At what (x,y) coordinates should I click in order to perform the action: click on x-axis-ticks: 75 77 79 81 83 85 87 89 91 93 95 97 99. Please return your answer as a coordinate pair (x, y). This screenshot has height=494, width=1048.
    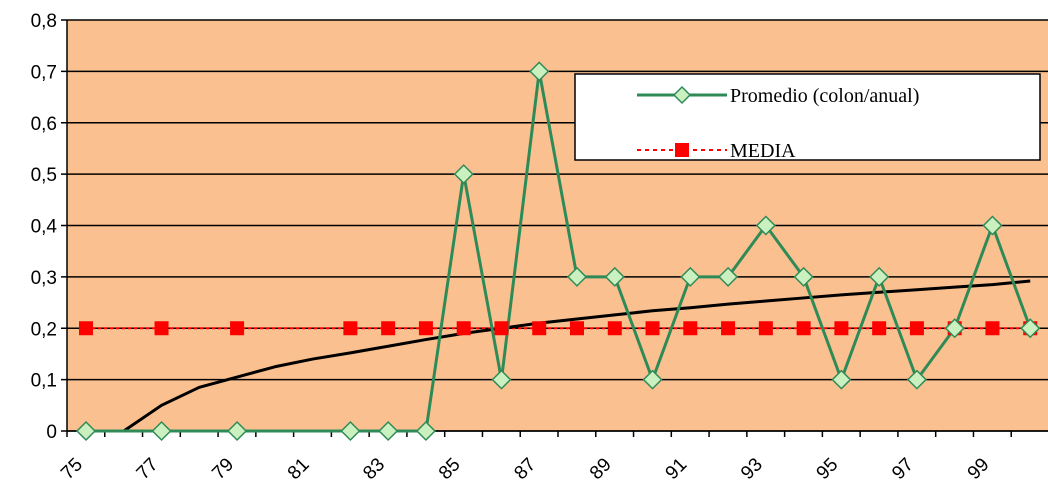
    Looking at the image, I should click on (552, 457).